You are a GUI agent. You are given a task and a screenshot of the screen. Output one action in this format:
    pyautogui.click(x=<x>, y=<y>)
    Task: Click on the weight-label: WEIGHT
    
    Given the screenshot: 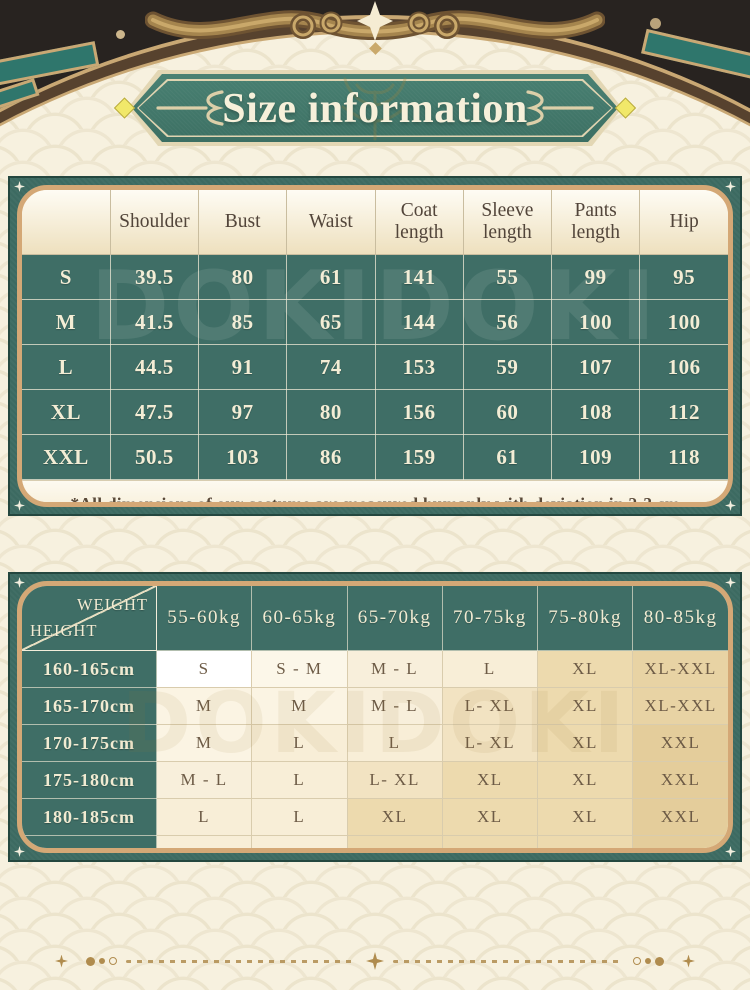 What is the action you would take?
    pyautogui.click(x=112, y=604)
    